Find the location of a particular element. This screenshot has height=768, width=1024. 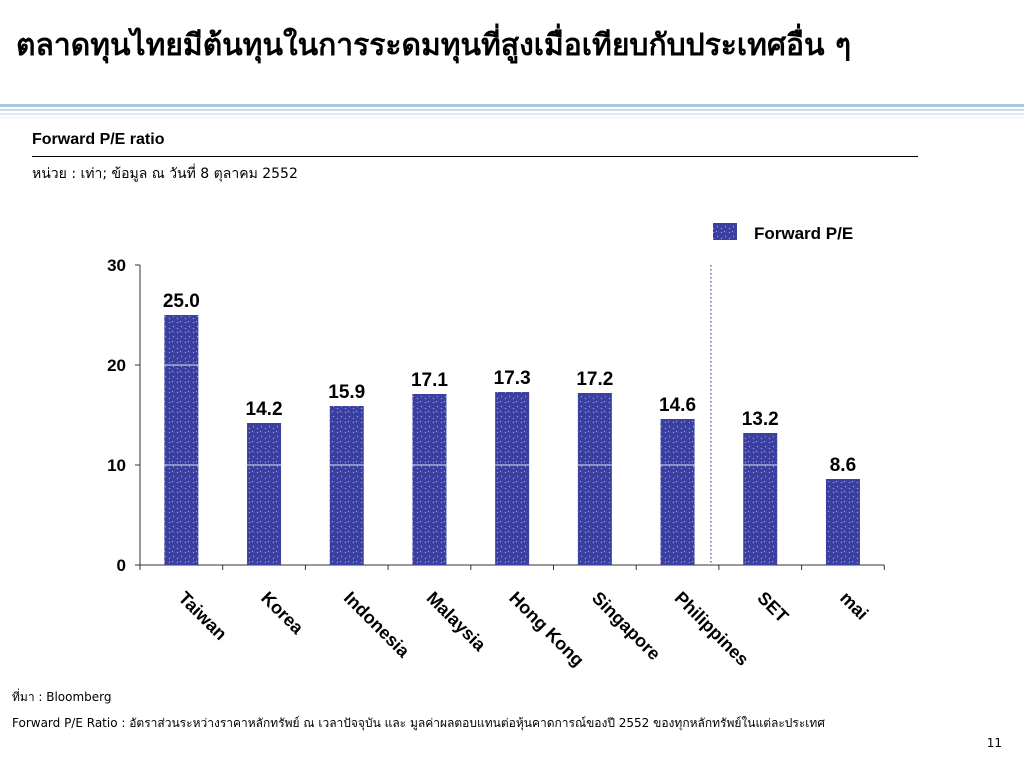

y-tick-label: 0 is located at coordinates (121, 565).